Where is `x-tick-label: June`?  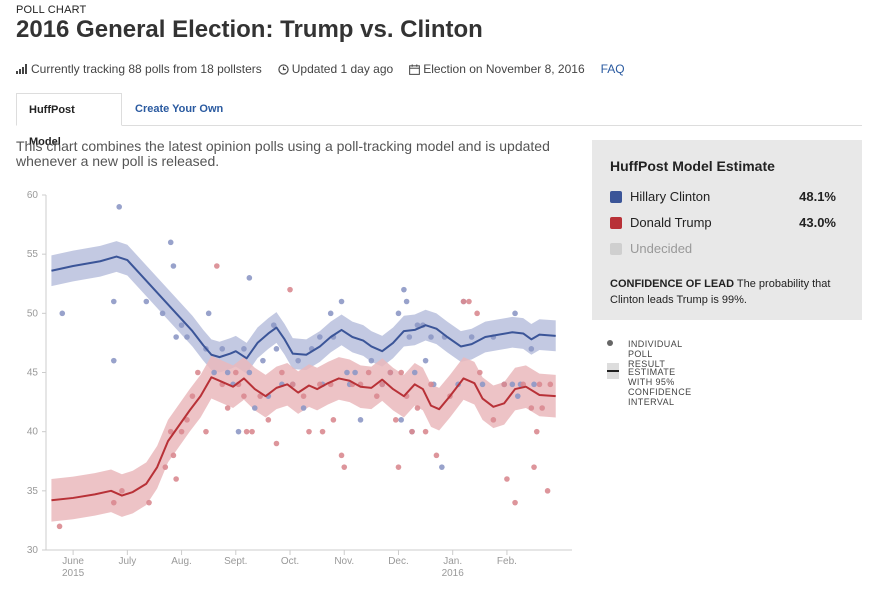
x-tick-label: June is located at coordinates (73, 561).